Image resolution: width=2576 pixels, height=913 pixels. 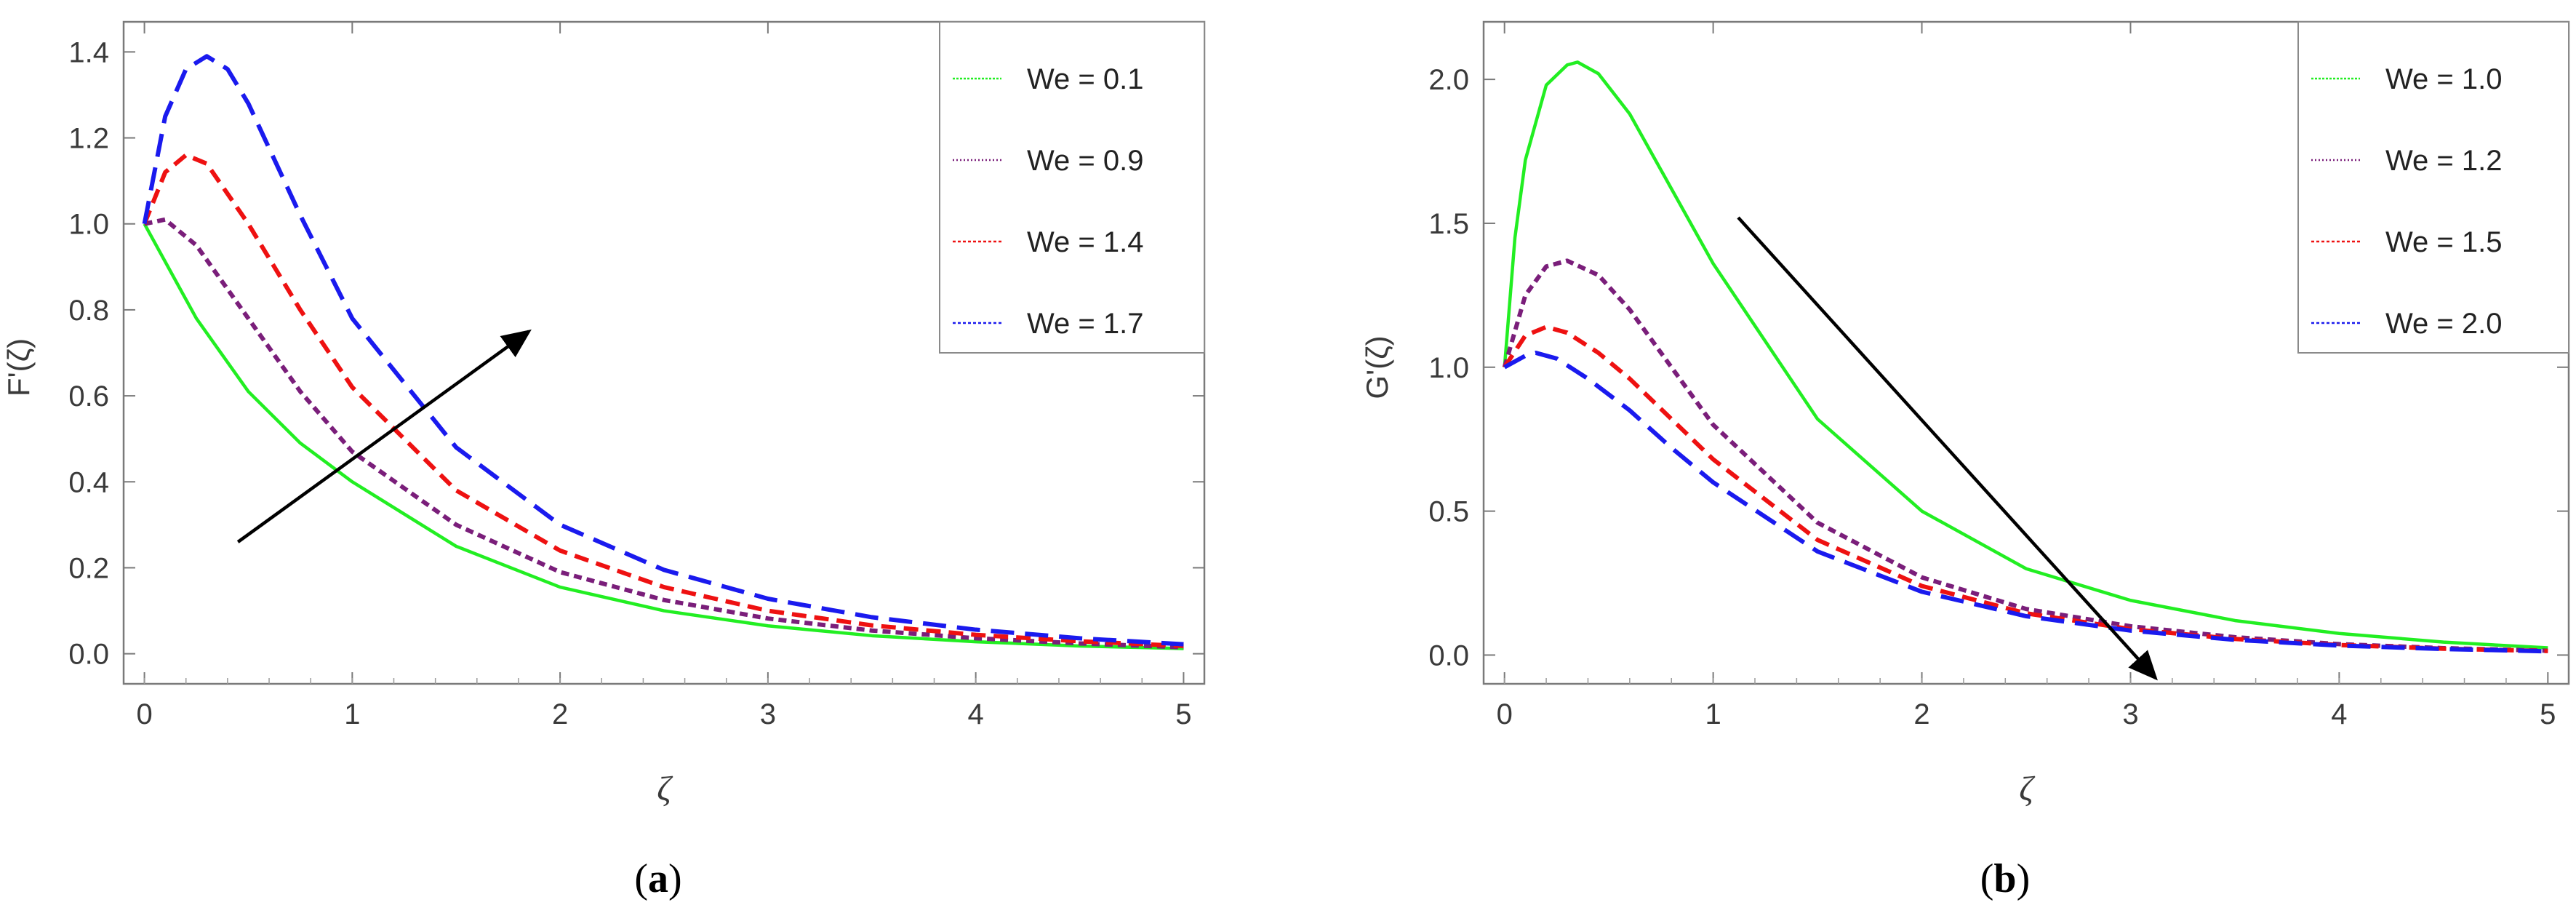 I want to click on legend: We = 0.1 We = 0.9 We = 1.4 We = 1.7, so click(x=1072, y=187).